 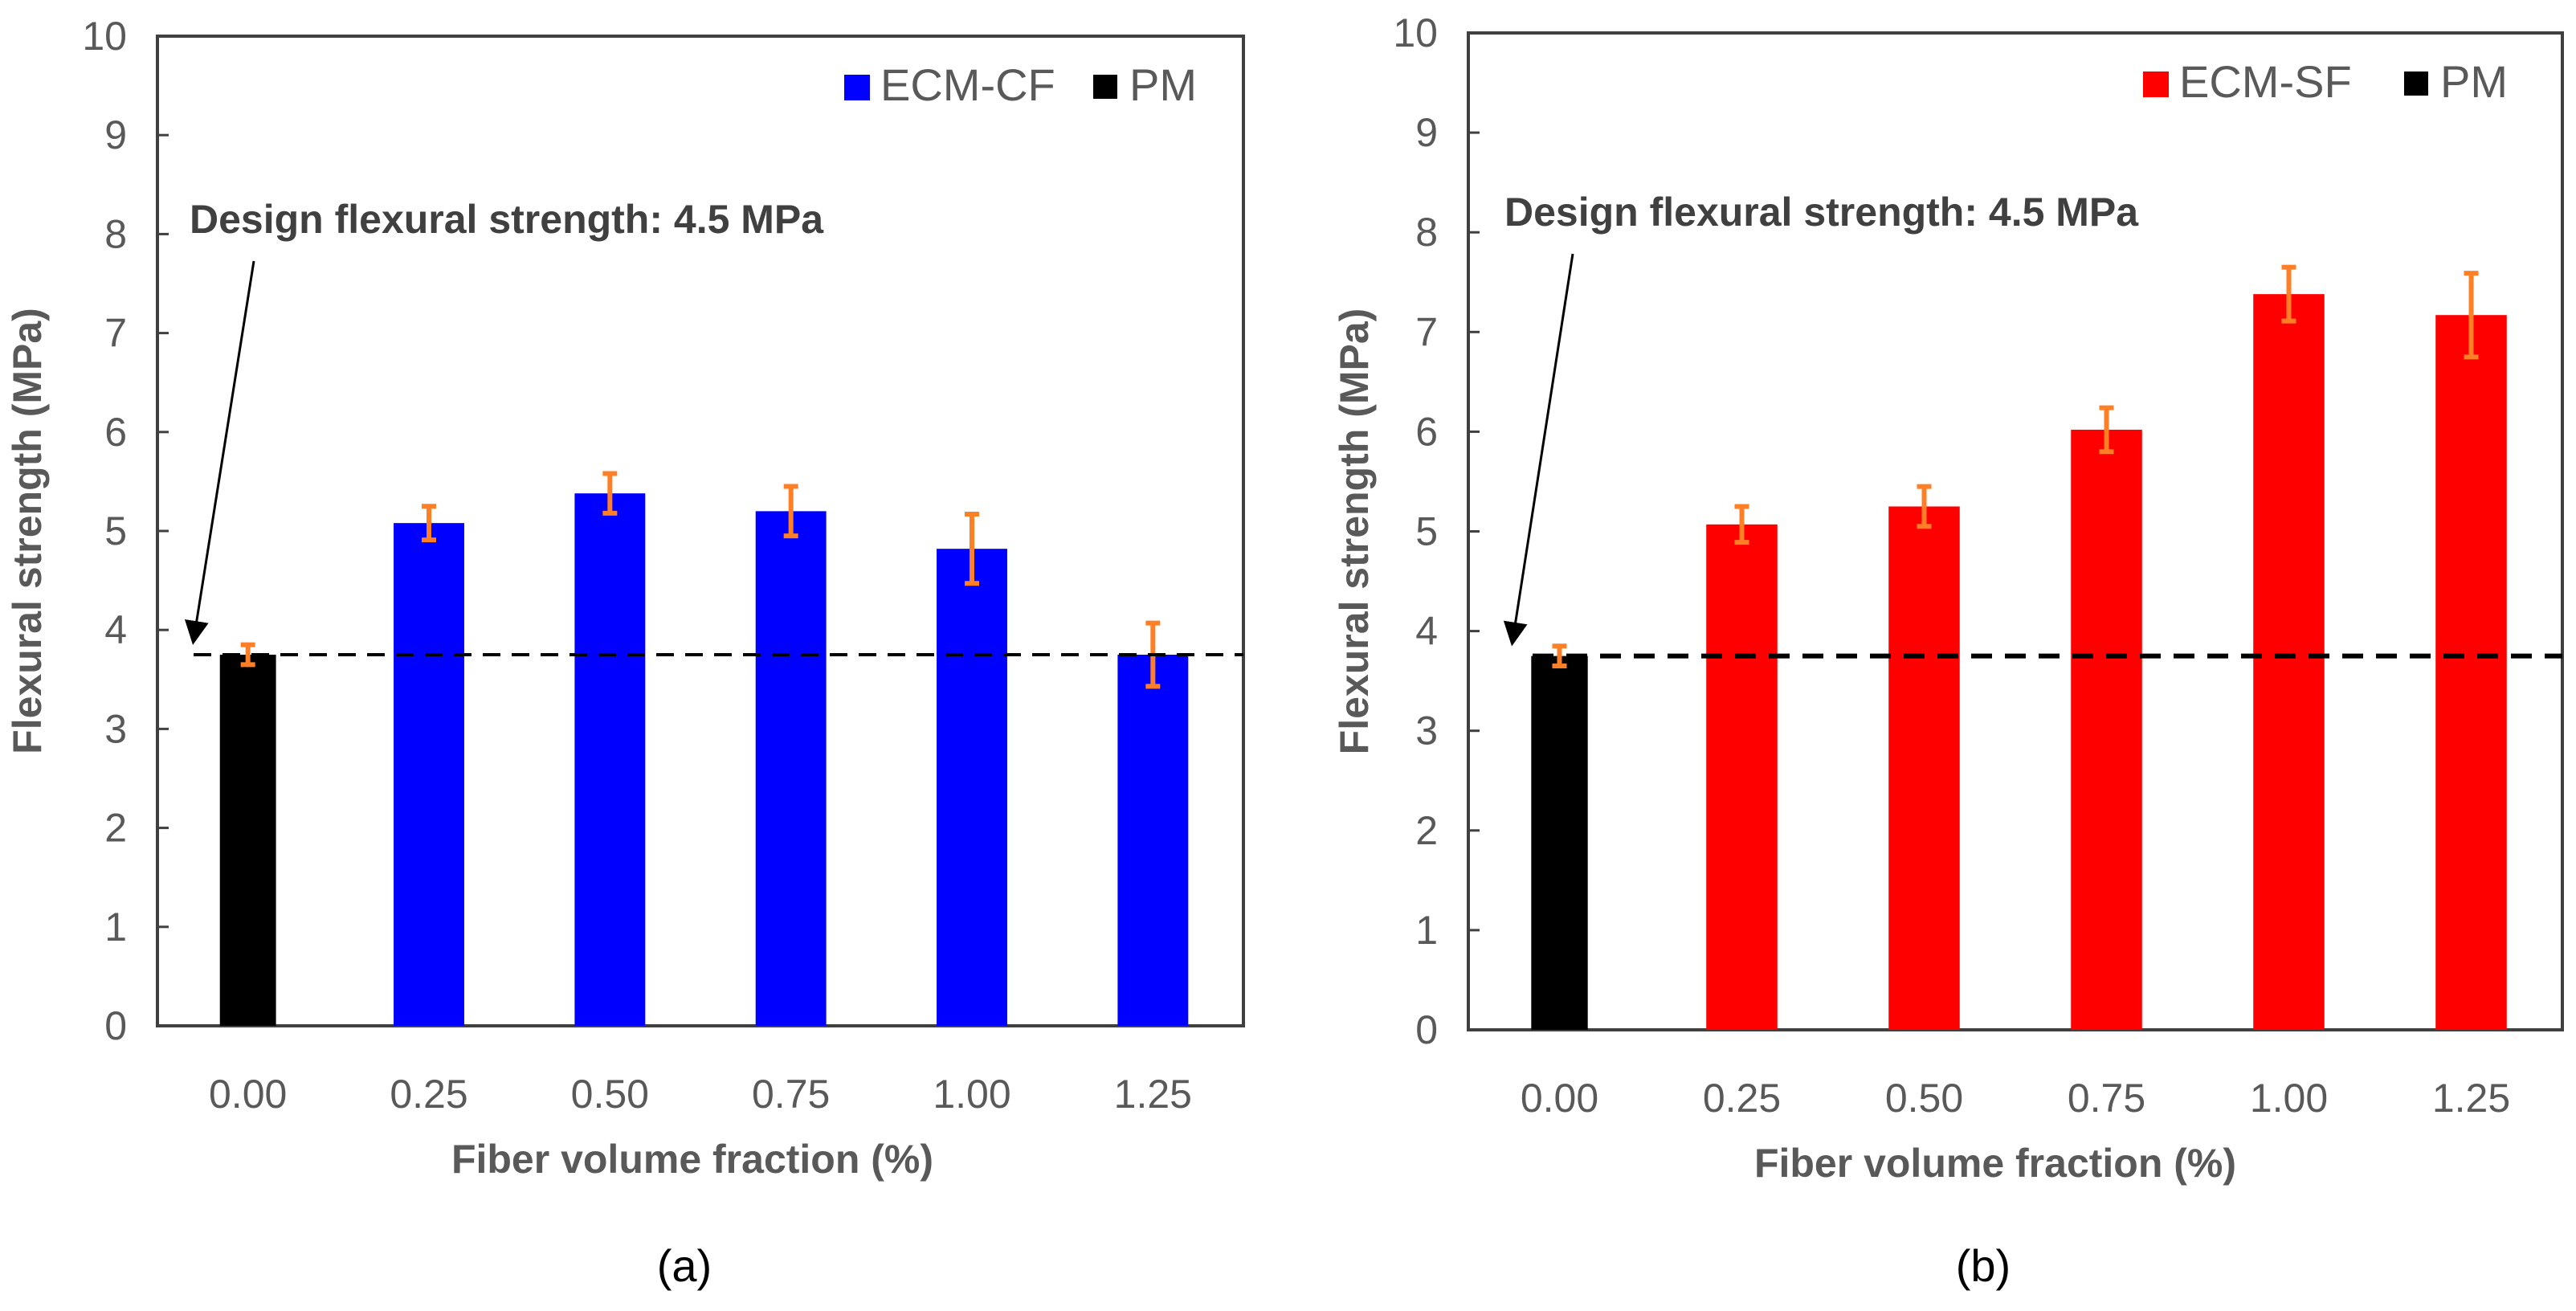 What do you see at coordinates (684, 1265) in the screenshot?
I see `panel-caption: (a)` at bounding box center [684, 1265].